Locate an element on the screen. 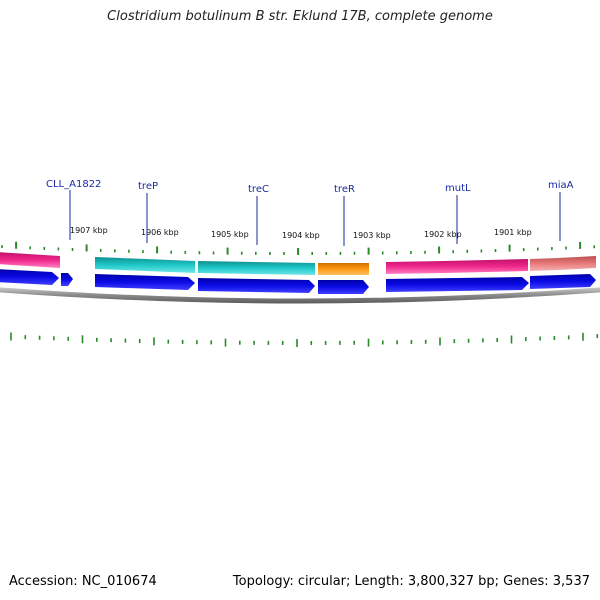 Image resolution: width=600 pixels, height=600 pixels. accession-text: Accession: NC_010674 is located at coordinates (83, 581).